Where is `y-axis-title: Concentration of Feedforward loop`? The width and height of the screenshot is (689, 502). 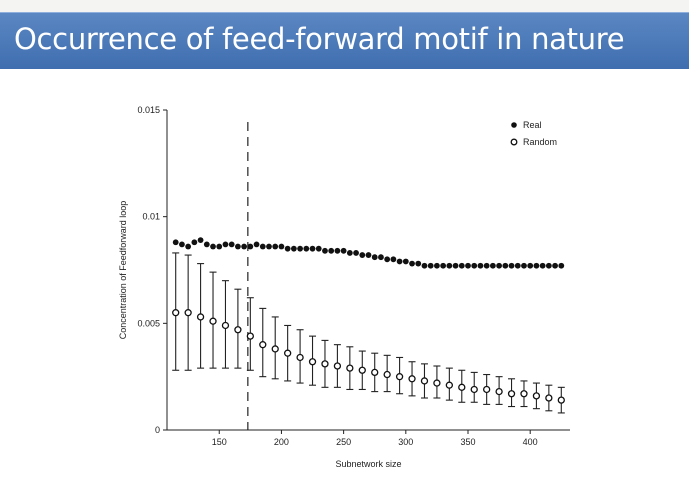
y-axis-title: Concentration of Feedforward loop is located at coordinates (123, 270).